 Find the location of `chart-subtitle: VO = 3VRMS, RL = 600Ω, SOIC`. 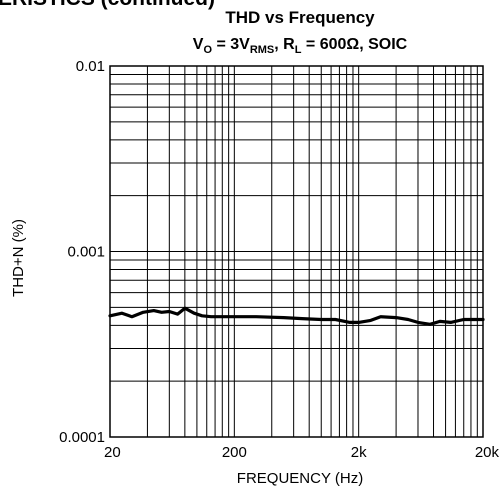

chart-subtitle: VO = 3VRMS, RL = 600Ω, SOIC is located at coordinates (300, 46).